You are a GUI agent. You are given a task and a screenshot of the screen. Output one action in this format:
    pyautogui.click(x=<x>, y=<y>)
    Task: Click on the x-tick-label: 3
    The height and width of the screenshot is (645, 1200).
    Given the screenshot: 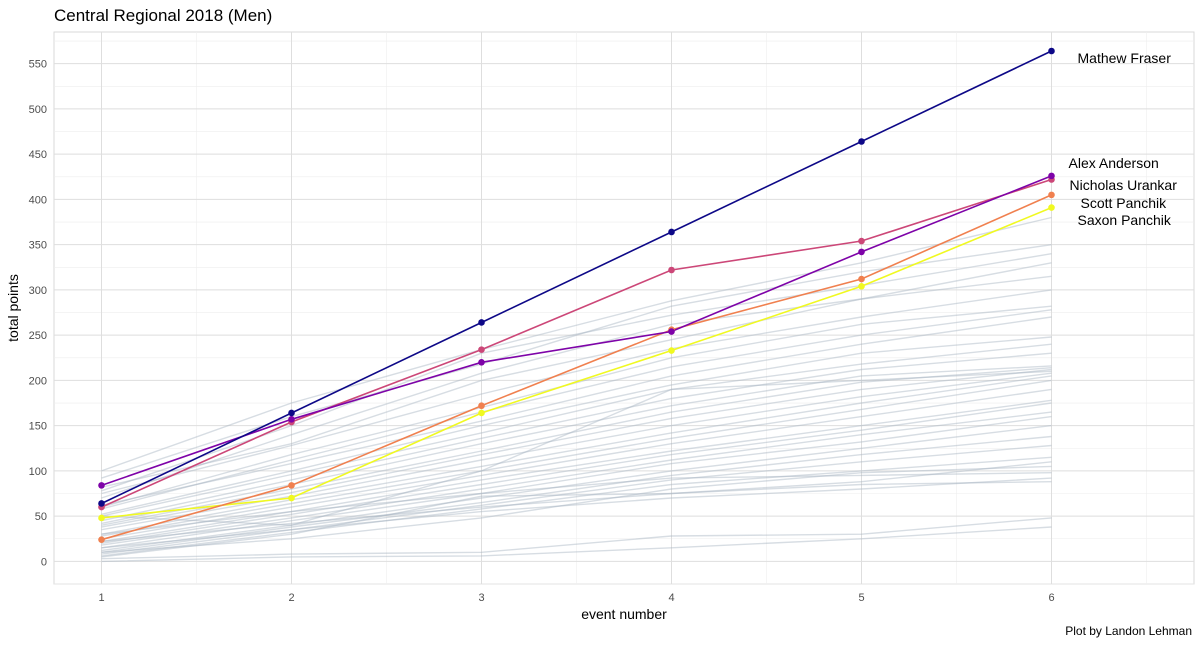 What is the action you would take?
    pyautogui.click(x=481, y=598)
    